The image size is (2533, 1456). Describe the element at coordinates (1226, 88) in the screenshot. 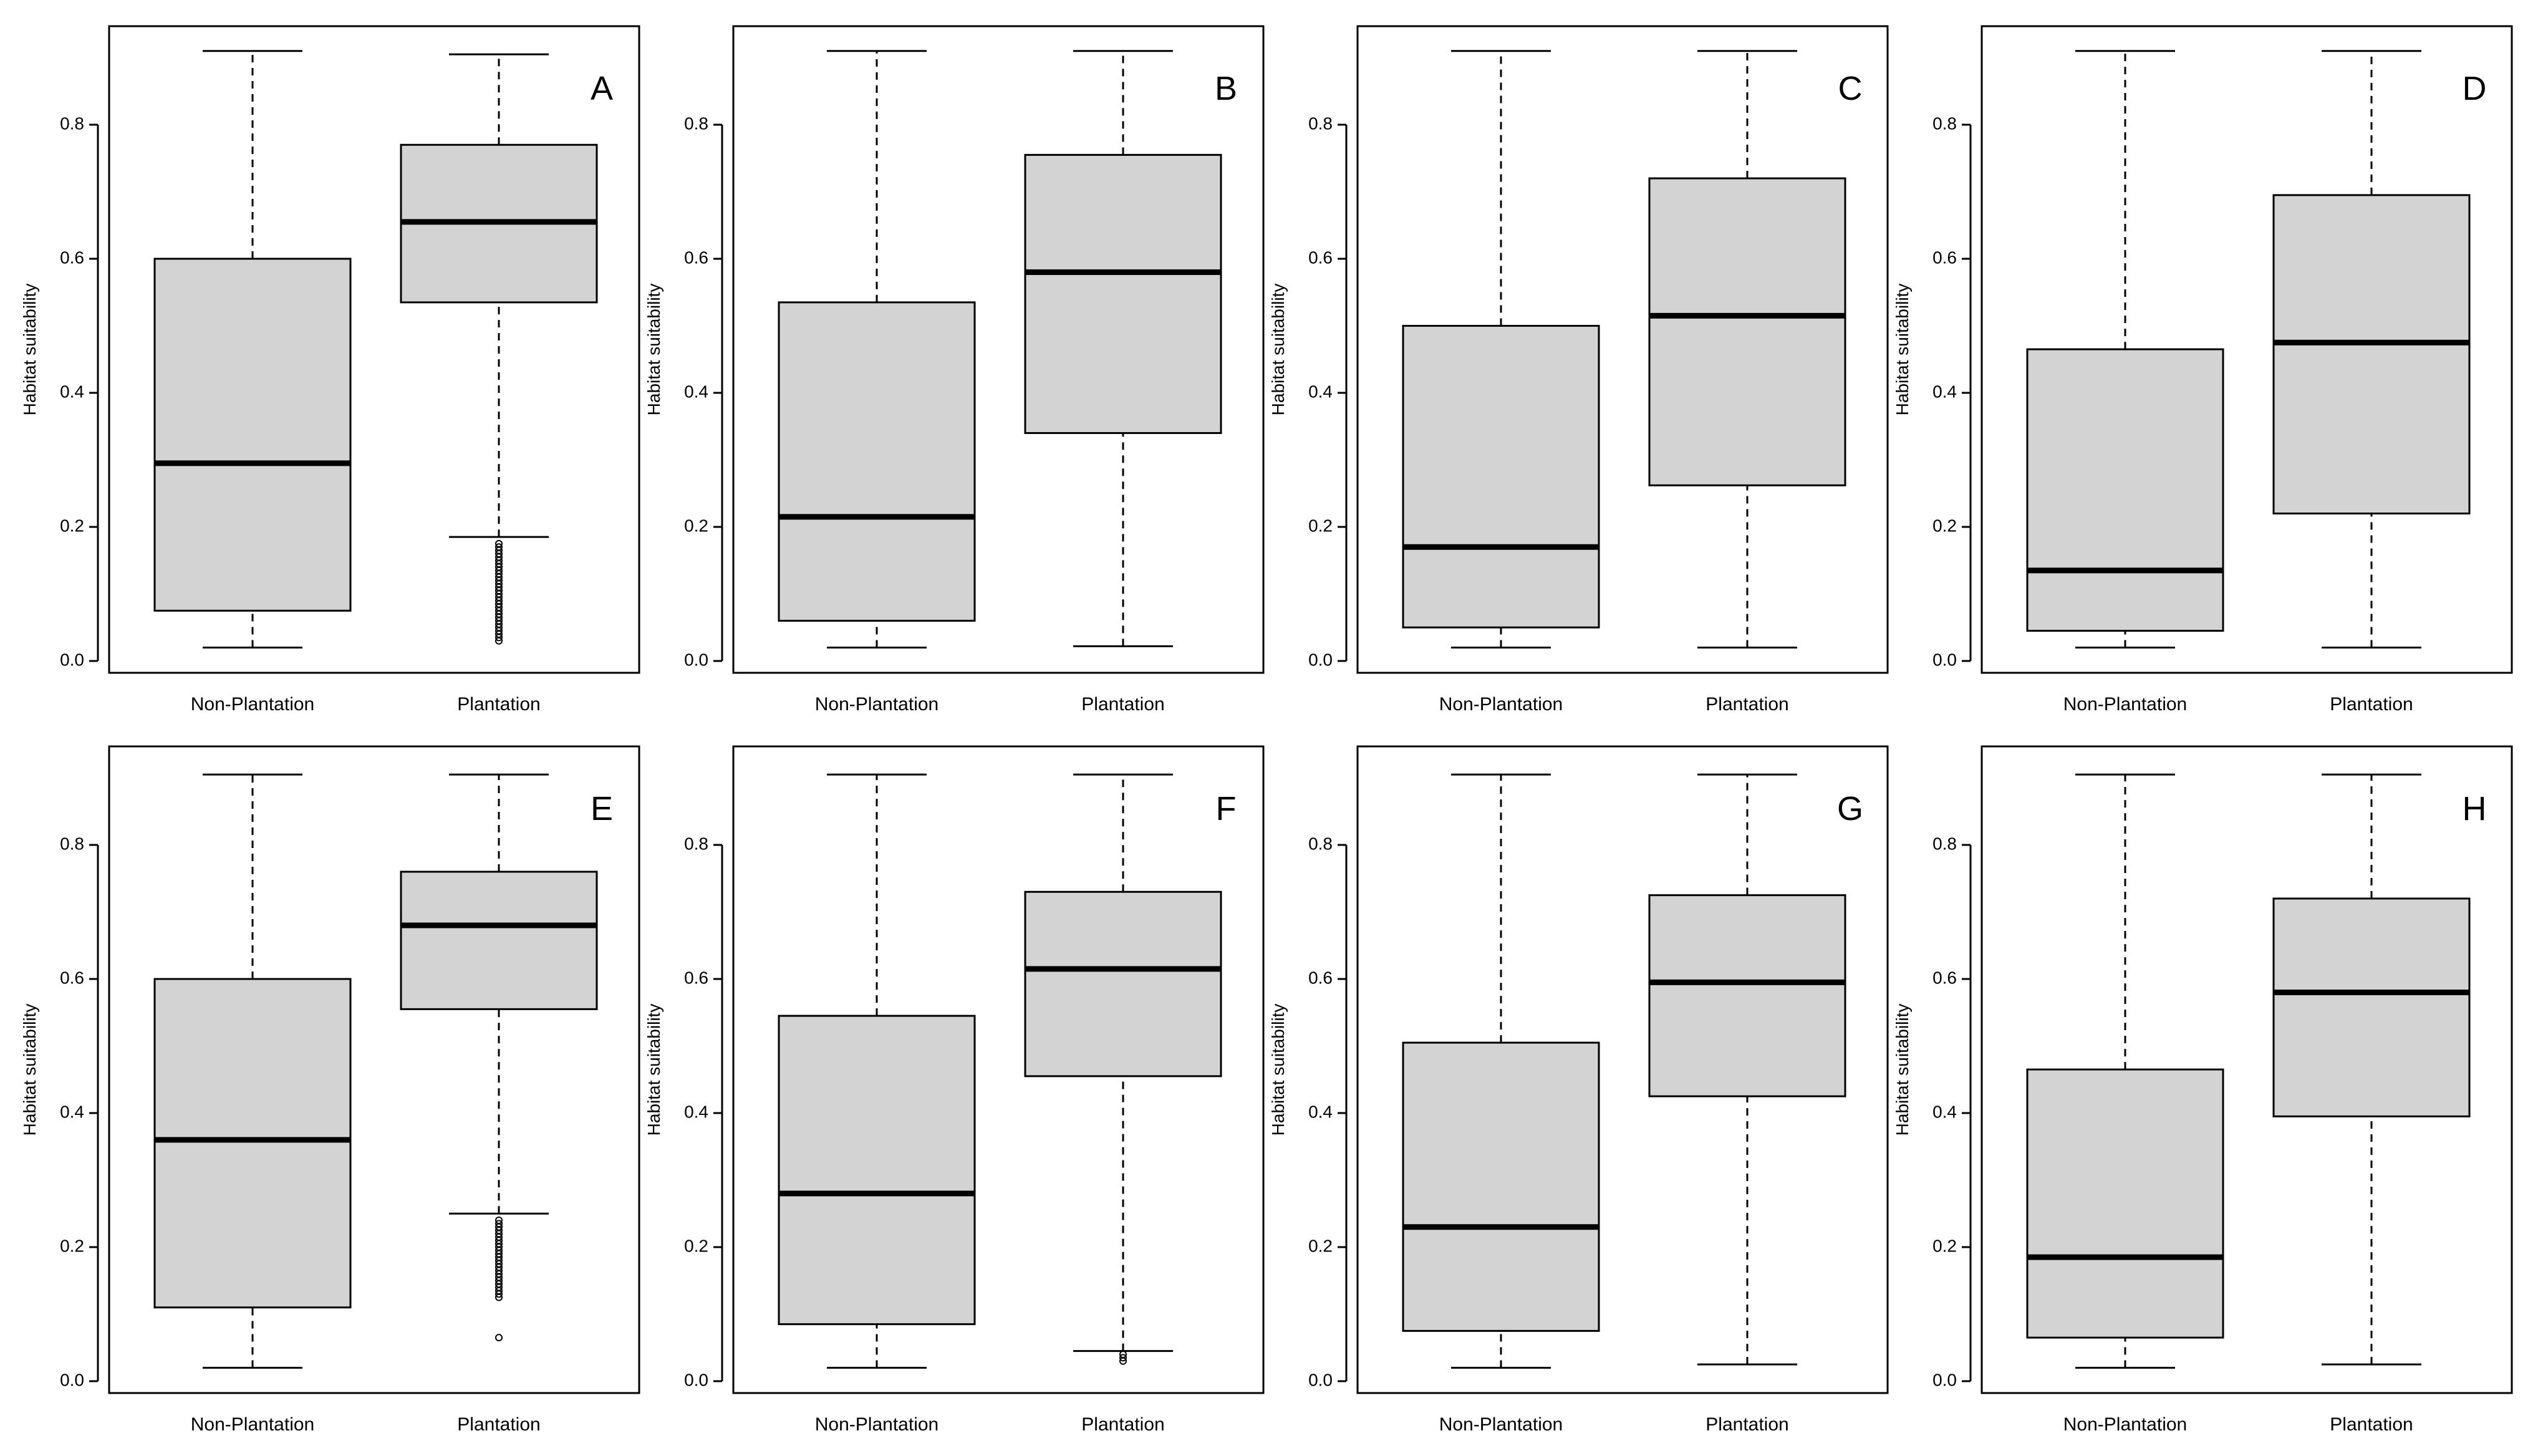

I see `panel-label: B` at that location.